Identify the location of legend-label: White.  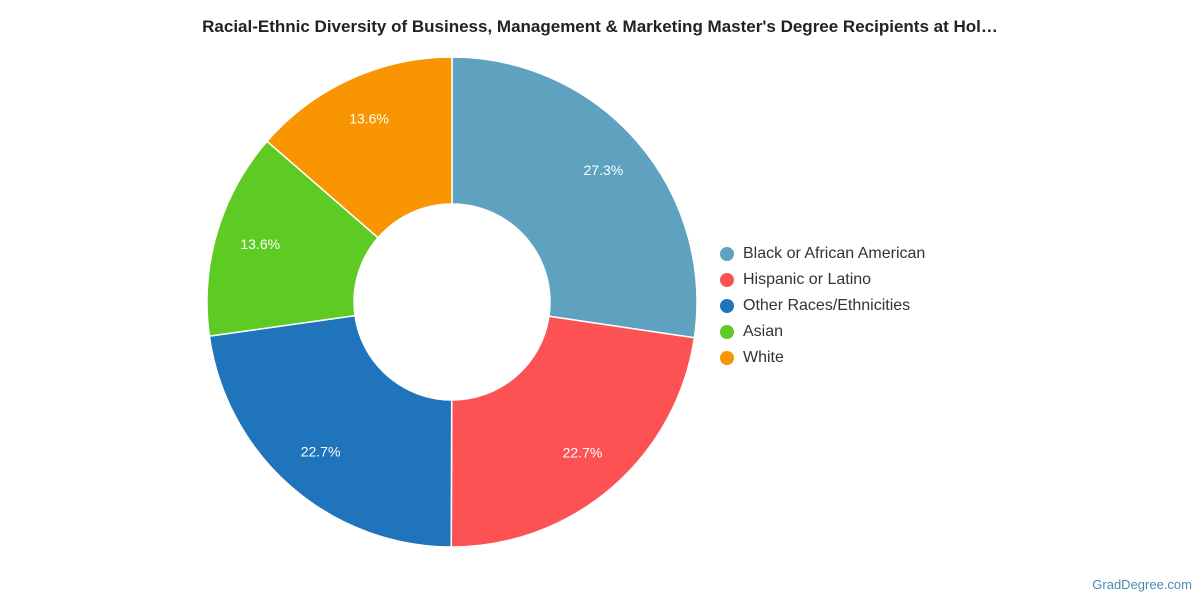
(763, 357).